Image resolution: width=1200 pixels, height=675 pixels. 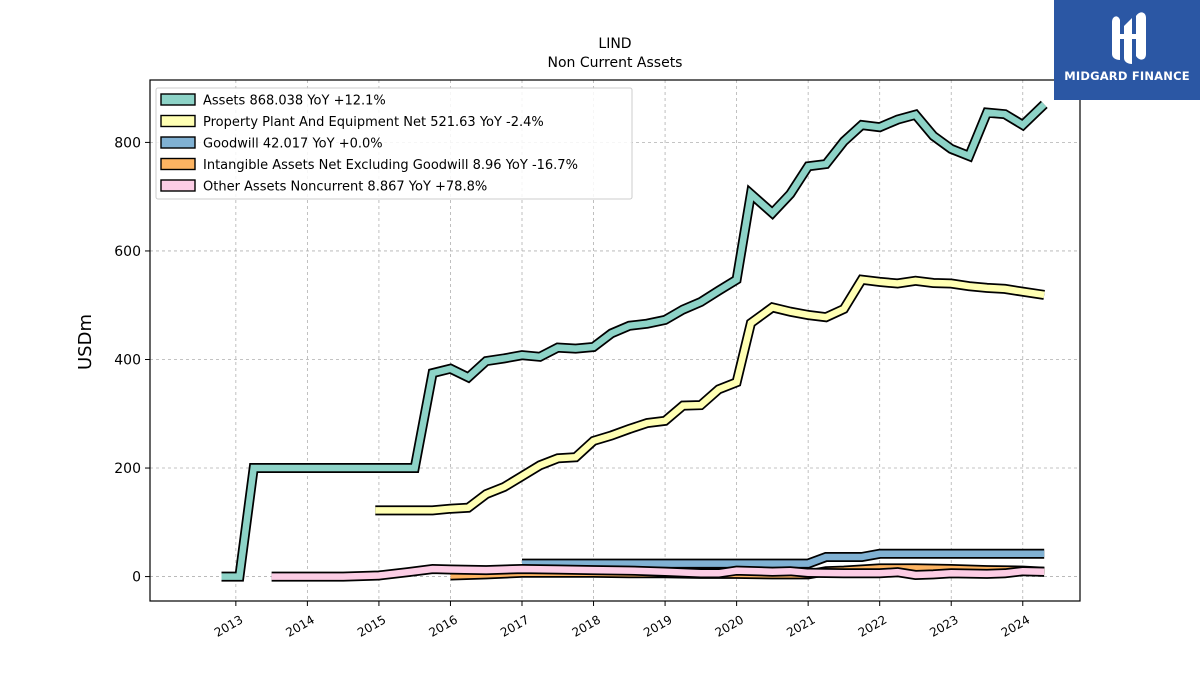 I want to click on y-tick-label: 600, so click(x=127, y=252).